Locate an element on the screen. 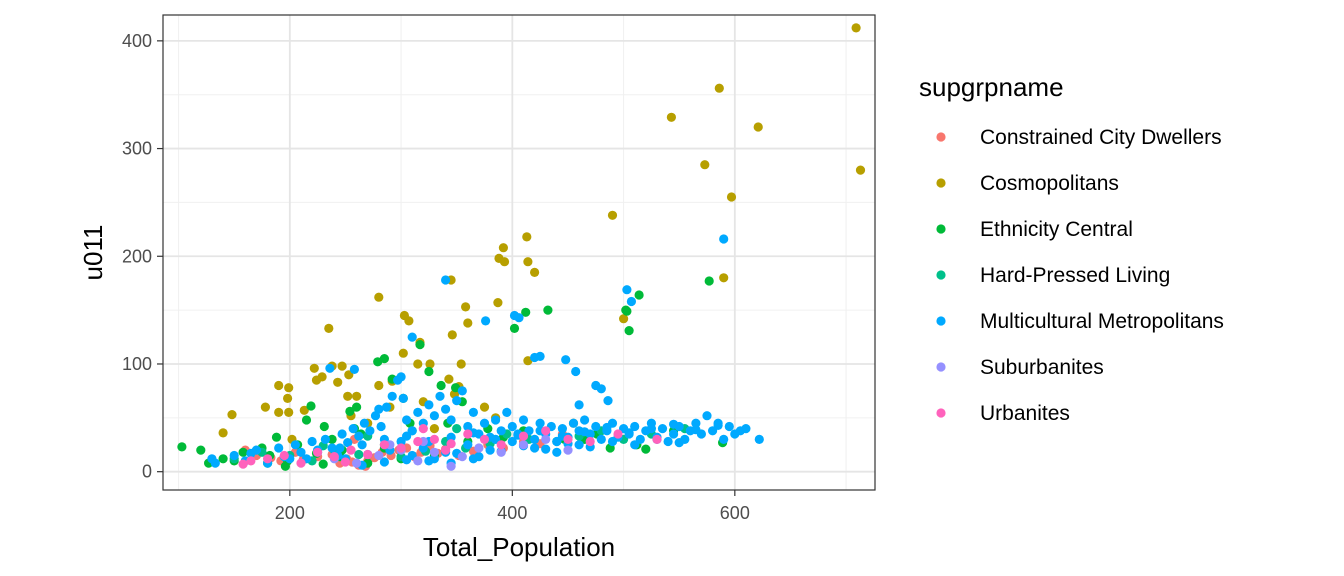  legend-label: Urbanites is located at coordinates (1025, 413).